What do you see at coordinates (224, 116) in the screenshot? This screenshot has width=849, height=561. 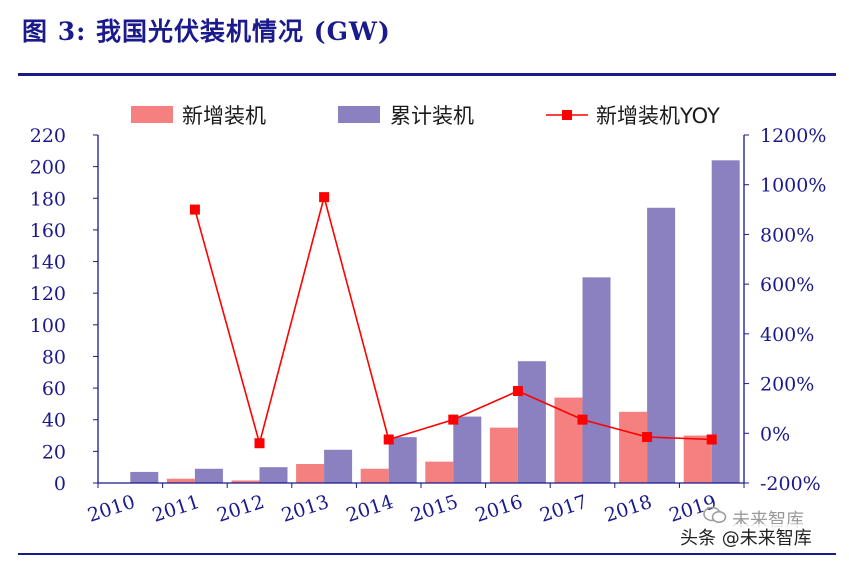 I see `legend-label-new: 新增装机` at bounding box center [224, 116].